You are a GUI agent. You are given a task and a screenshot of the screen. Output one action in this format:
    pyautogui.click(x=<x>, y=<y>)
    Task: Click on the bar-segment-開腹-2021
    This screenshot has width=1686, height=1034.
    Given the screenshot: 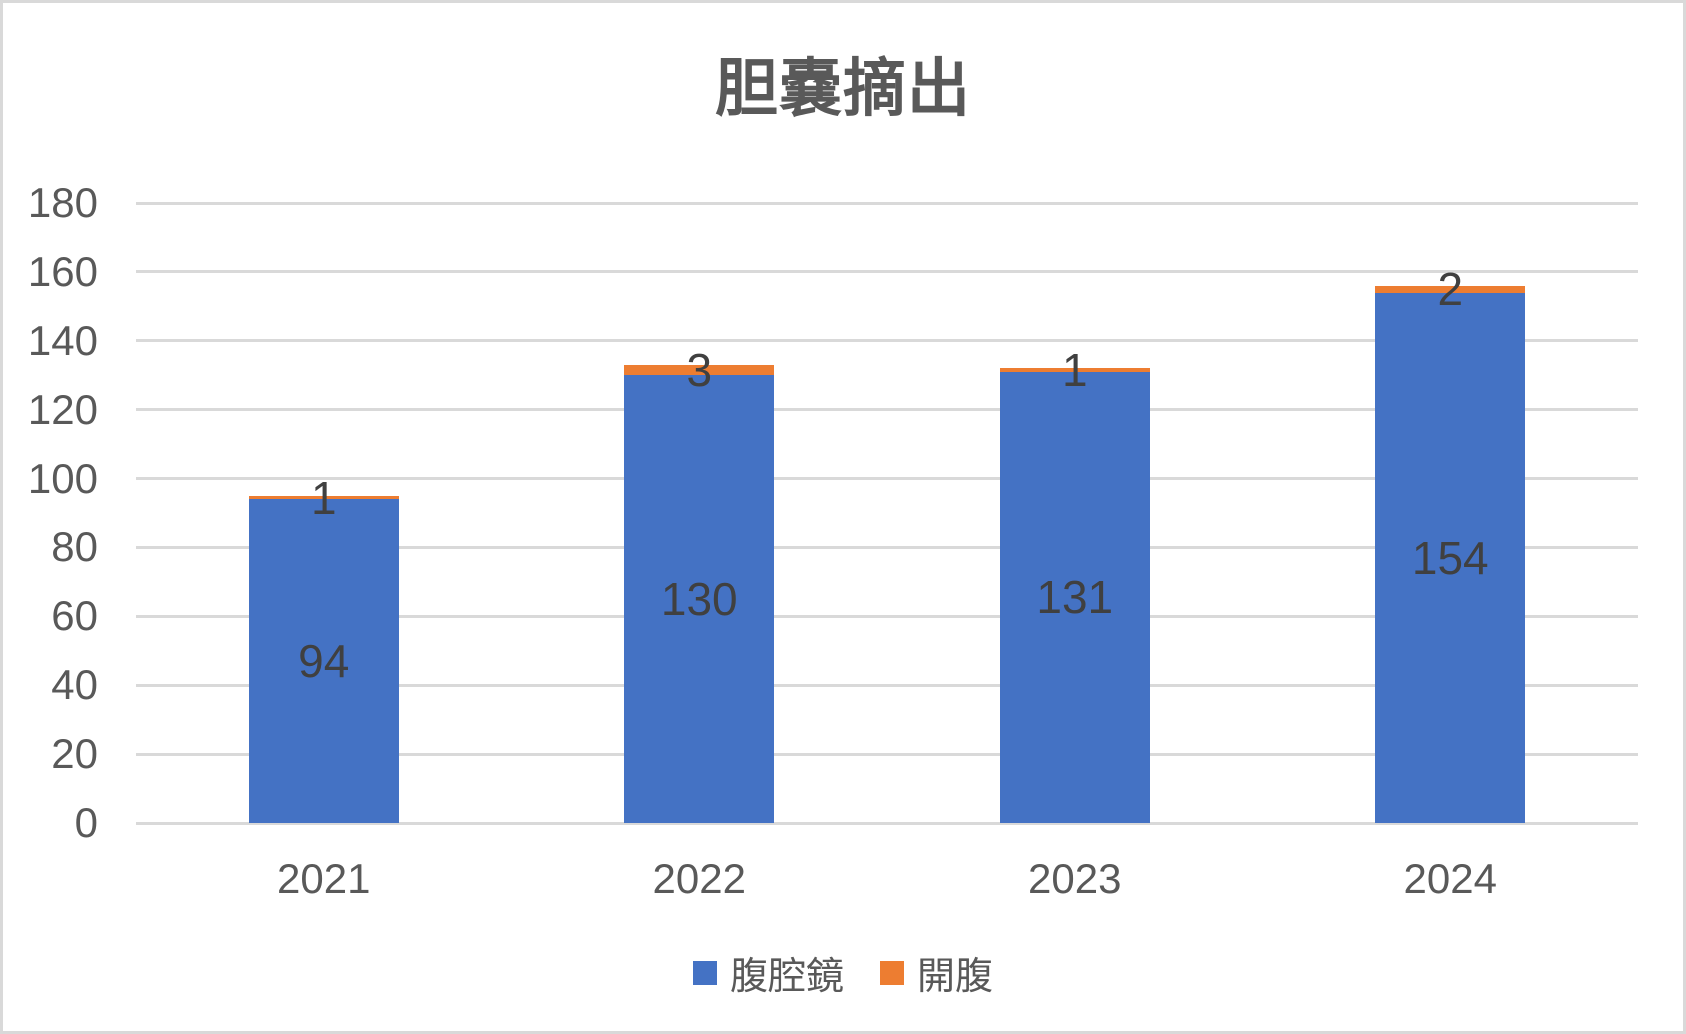 What is the action you would take?
    pyautogui.click(x=323, y=497)
    